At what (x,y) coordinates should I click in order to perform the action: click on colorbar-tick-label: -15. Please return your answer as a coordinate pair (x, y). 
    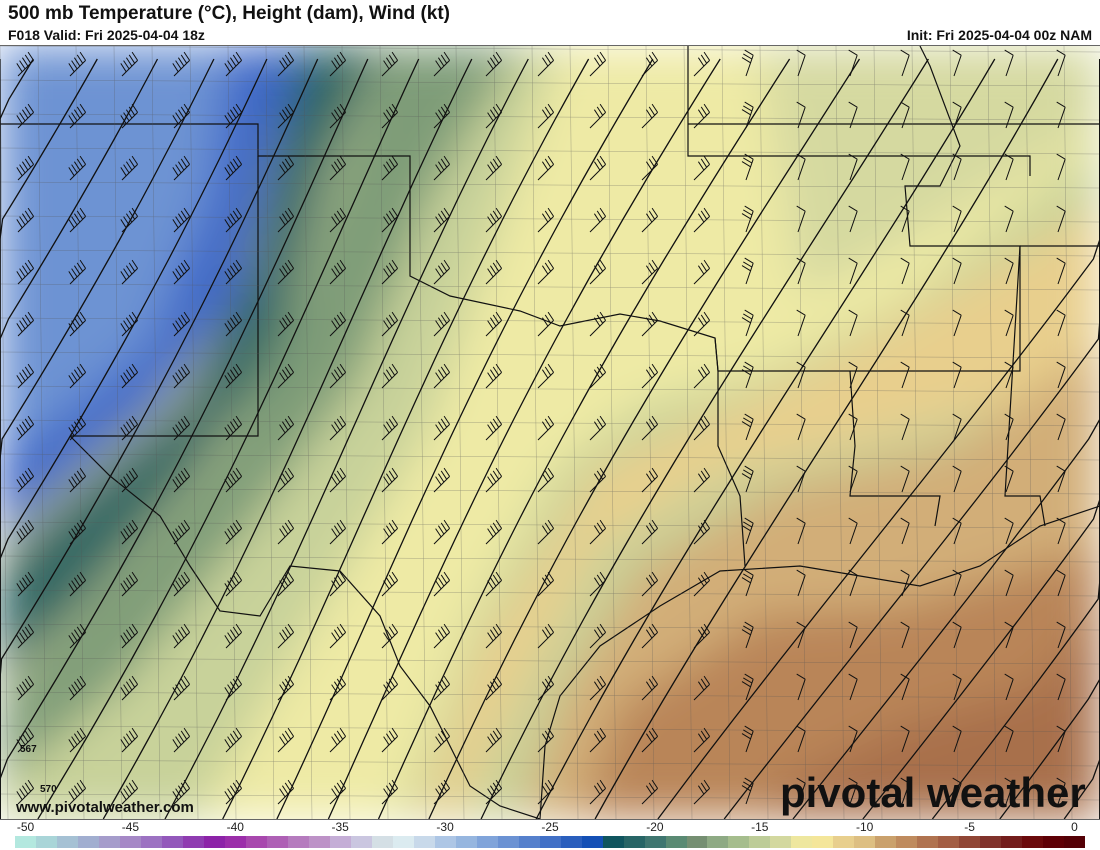
    Looking at the image, I should click on (760, 827).